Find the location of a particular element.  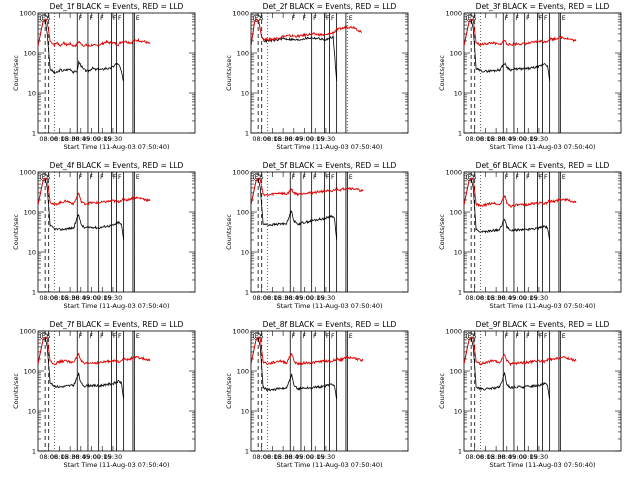

panel-title: Det_5f BLACK = Events, RED = LLD is located at coordinates (330, 165).